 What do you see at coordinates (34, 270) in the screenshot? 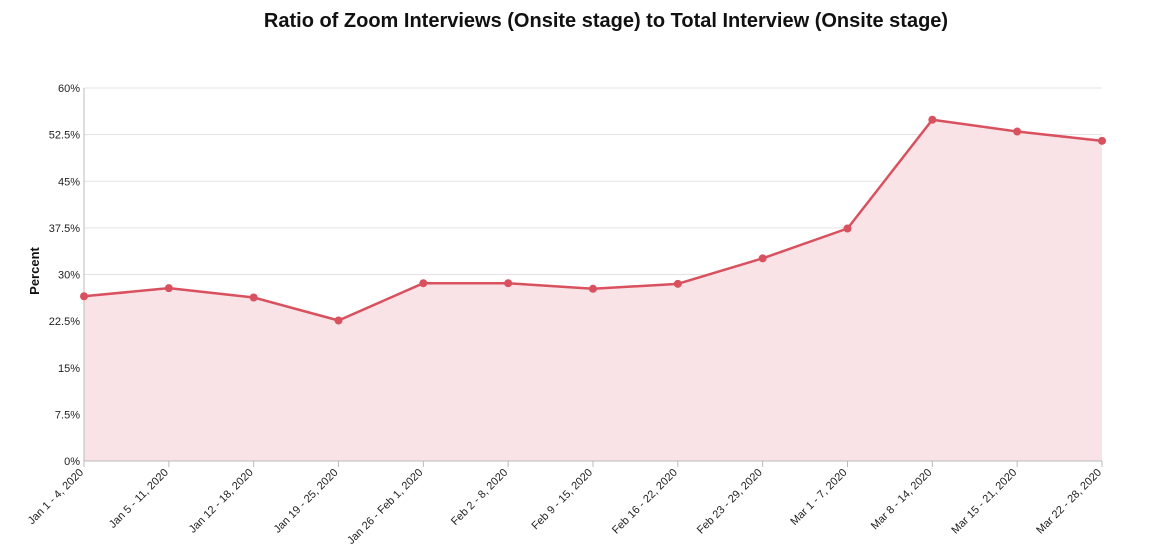
I see `y-axis-label: Percent` at bounding box center [34, 270].